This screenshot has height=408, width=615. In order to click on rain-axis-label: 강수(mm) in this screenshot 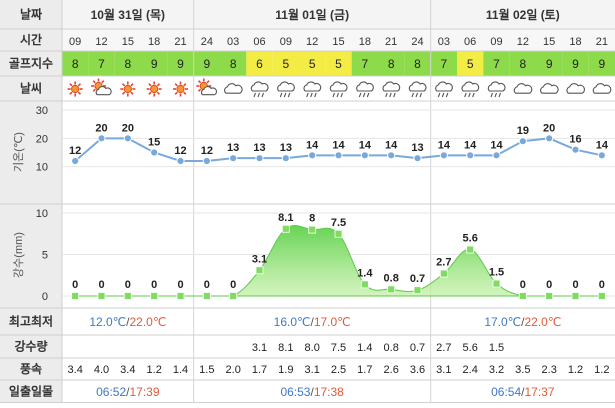, I will do `click(18, 255)`.